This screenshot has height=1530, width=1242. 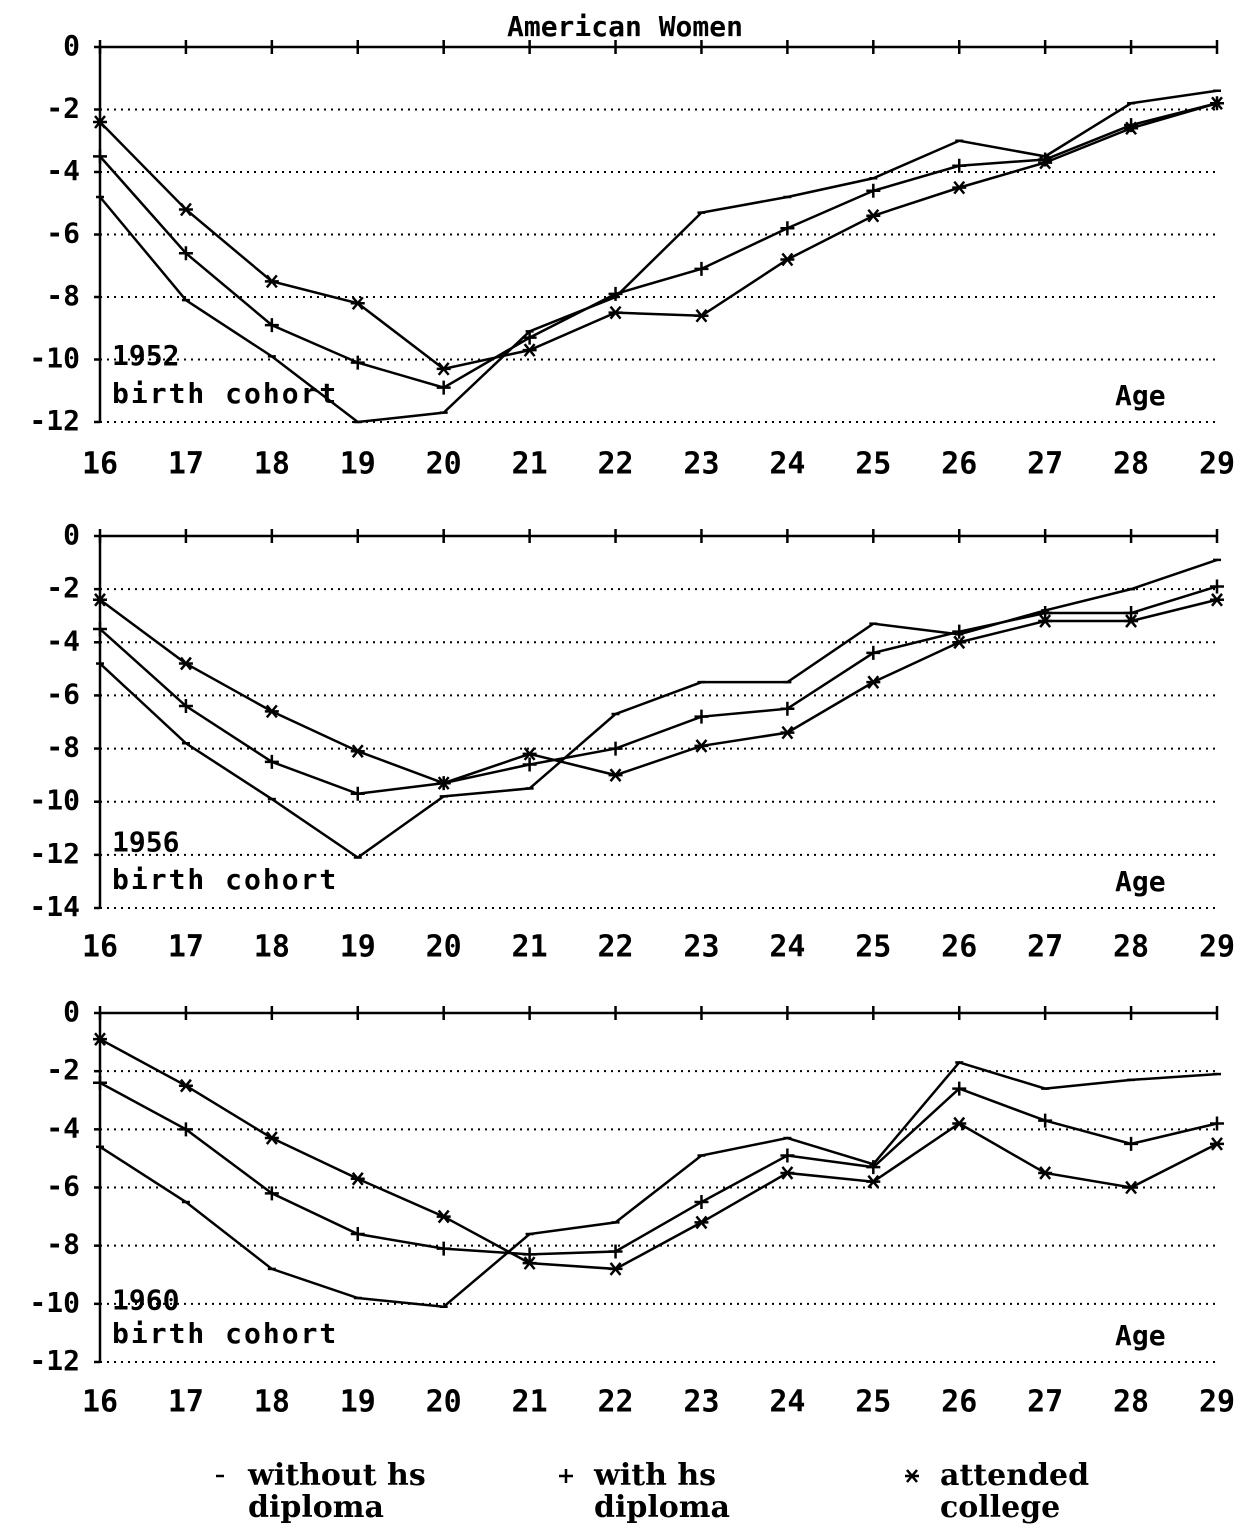 I want to click on legend-marker, so click(x=566, y=1476).